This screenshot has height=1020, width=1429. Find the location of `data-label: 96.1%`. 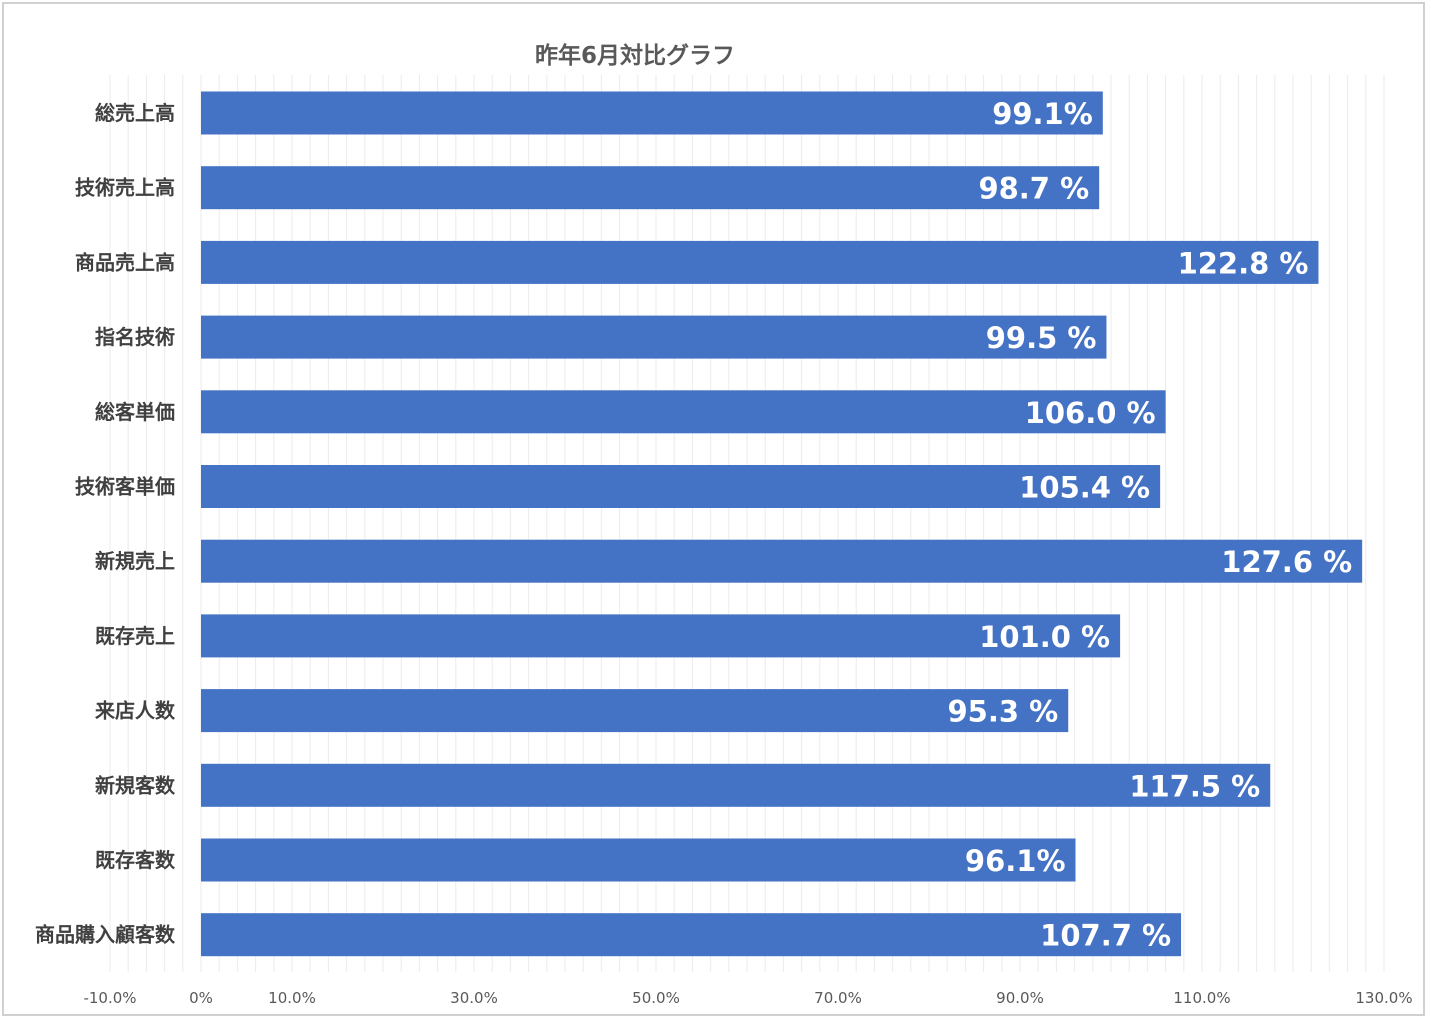

data-label: 96.1% is located at coordinates (1015, 861).